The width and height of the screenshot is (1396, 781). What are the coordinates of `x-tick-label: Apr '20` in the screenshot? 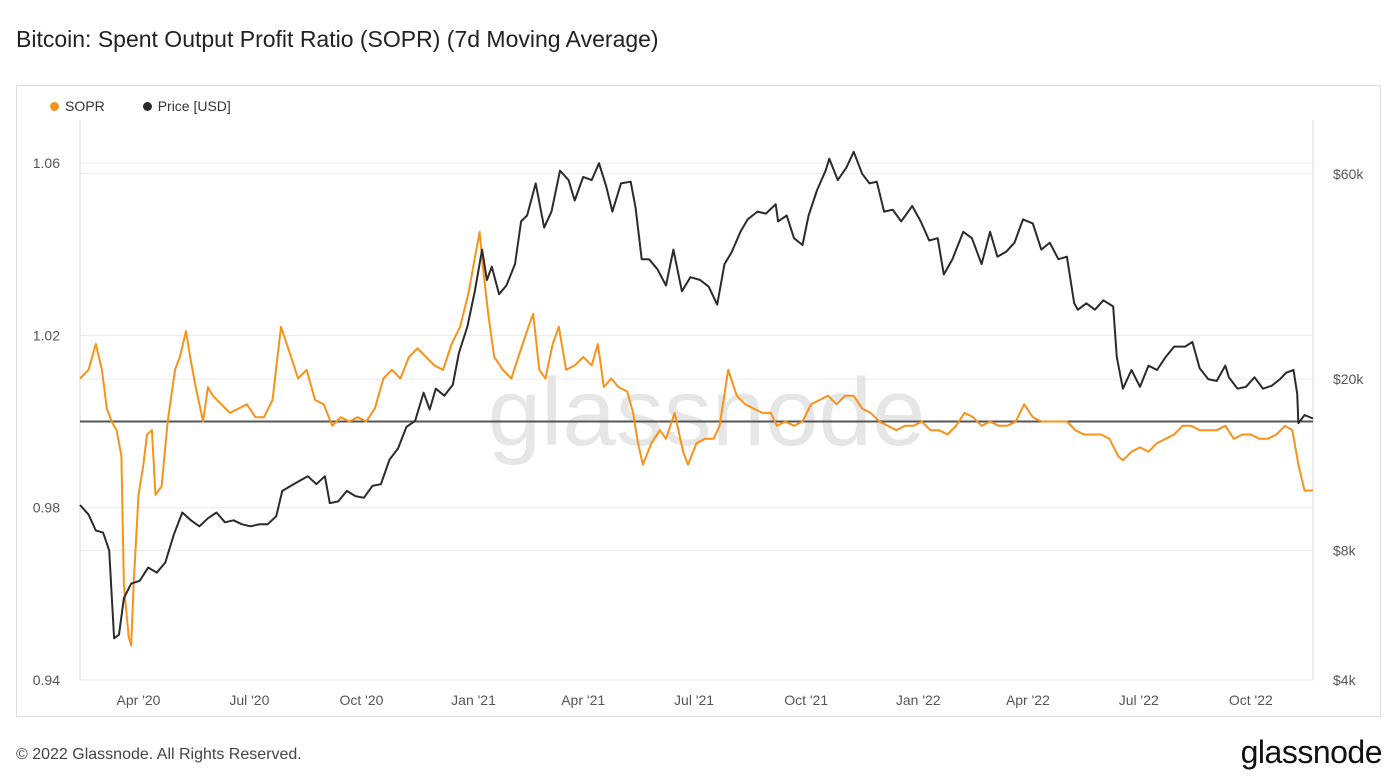 It's located at (139, 700).